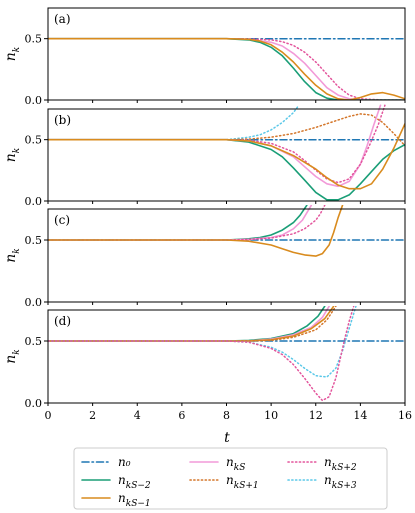 The width and height of the screenshot is (415, 513). I want to click on legend-label: n₀, so click(124, 462).